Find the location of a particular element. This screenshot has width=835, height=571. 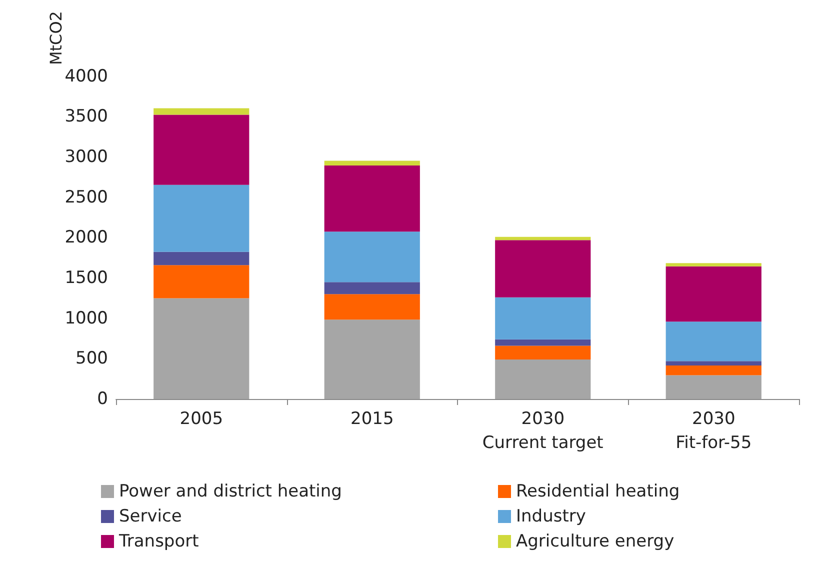

y-tick-label: 2500 is located at coordinates (86, 197).